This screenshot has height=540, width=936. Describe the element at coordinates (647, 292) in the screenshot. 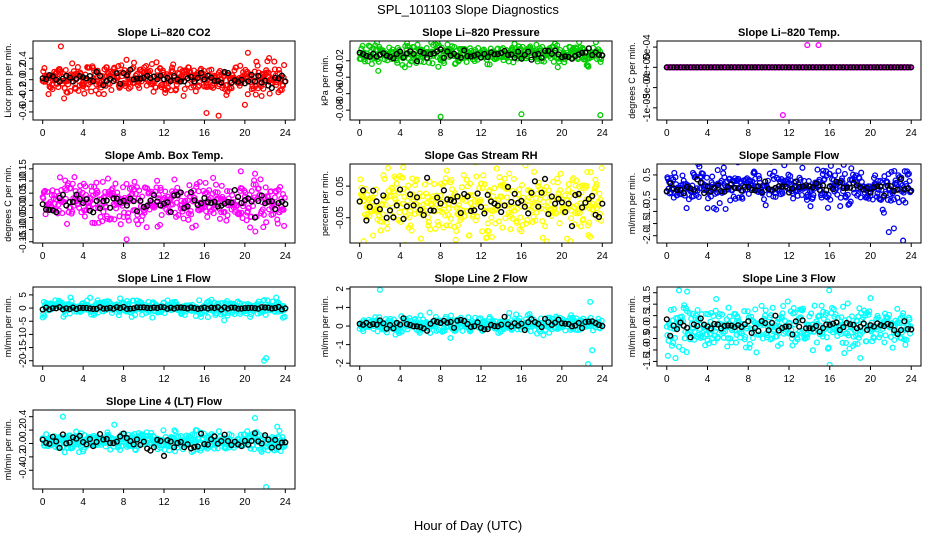

I see `y-tick-label: 1.5` at that location.